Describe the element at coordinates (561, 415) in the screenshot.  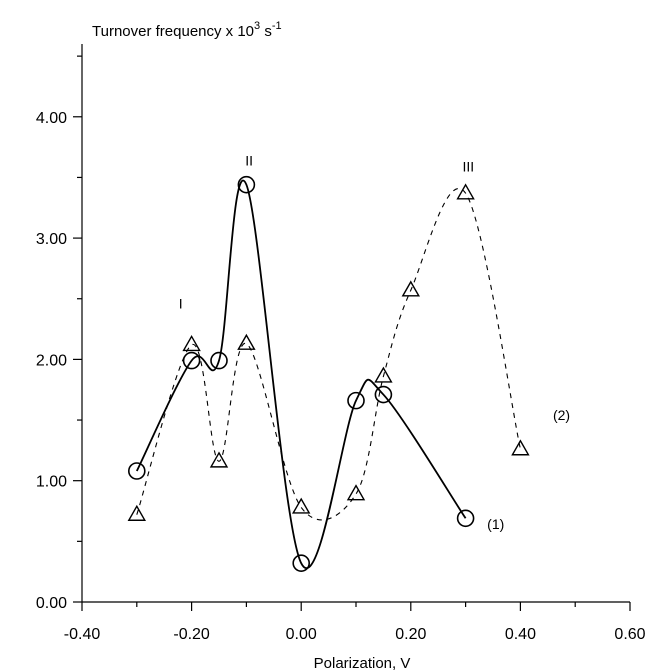
I see `annotation-label: (2)` at that location.